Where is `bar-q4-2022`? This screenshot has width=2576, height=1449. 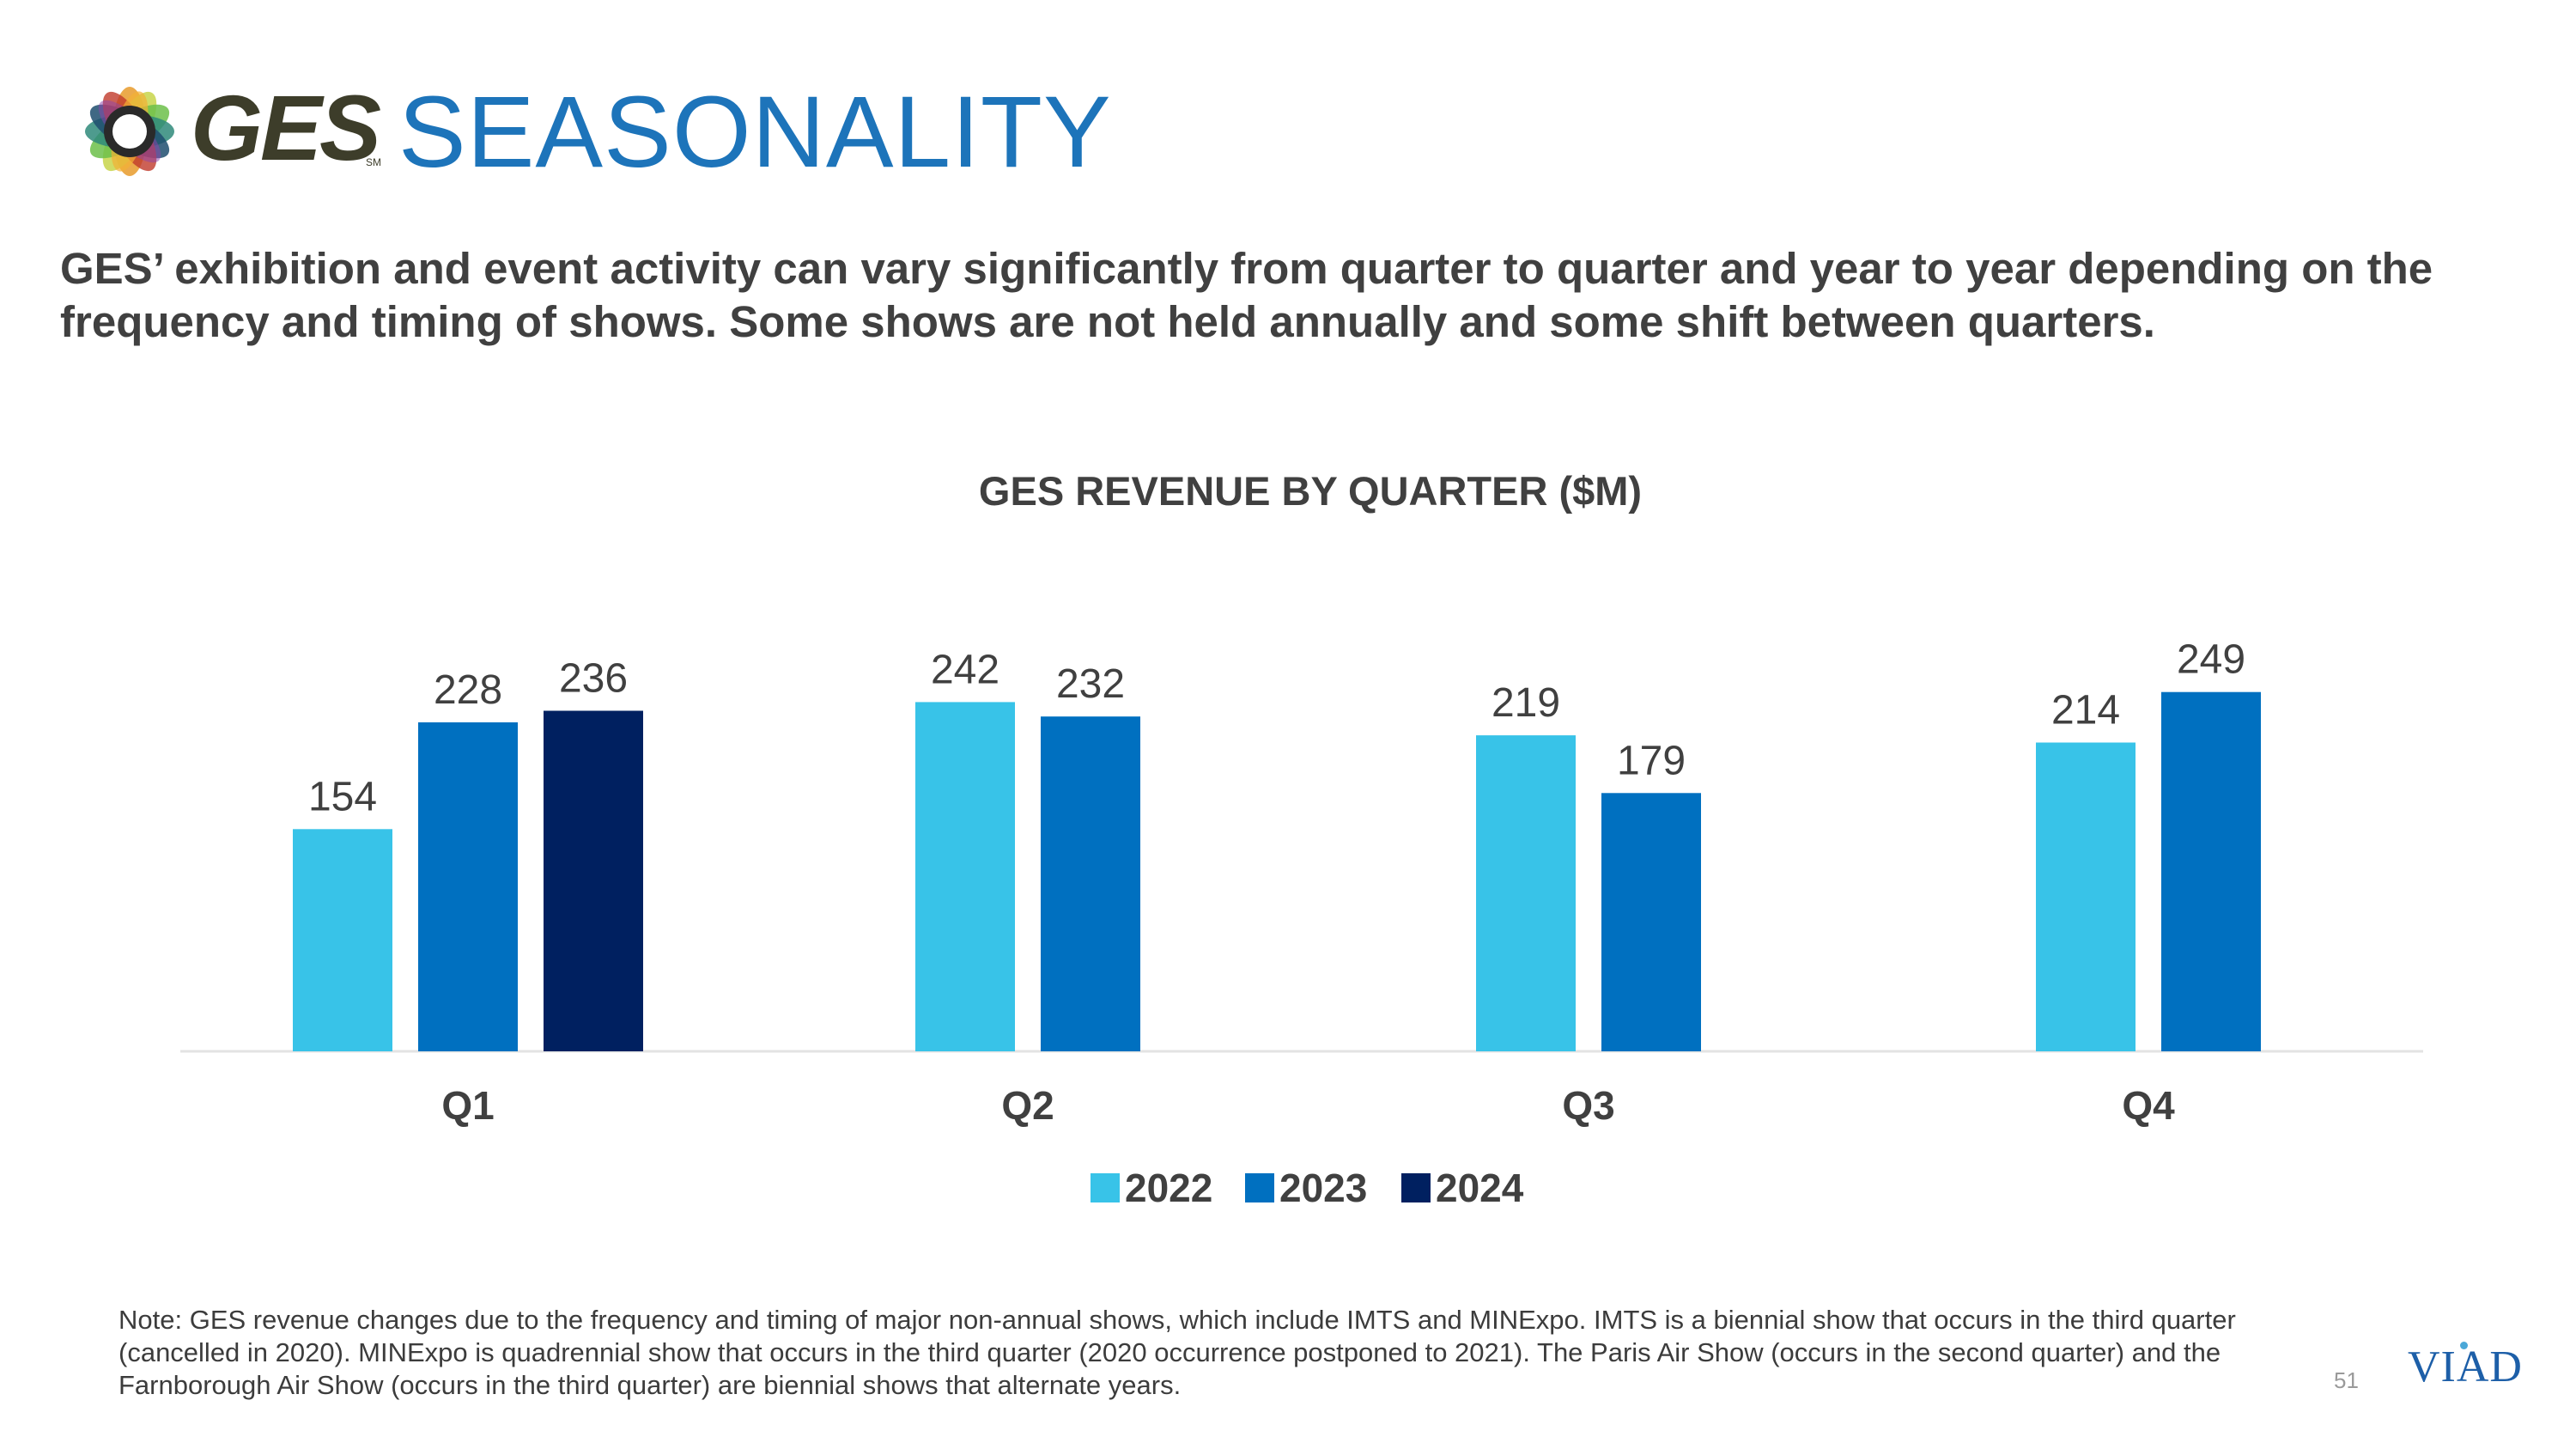
bar-q4-2022 is located at coordinates (2086, 896).